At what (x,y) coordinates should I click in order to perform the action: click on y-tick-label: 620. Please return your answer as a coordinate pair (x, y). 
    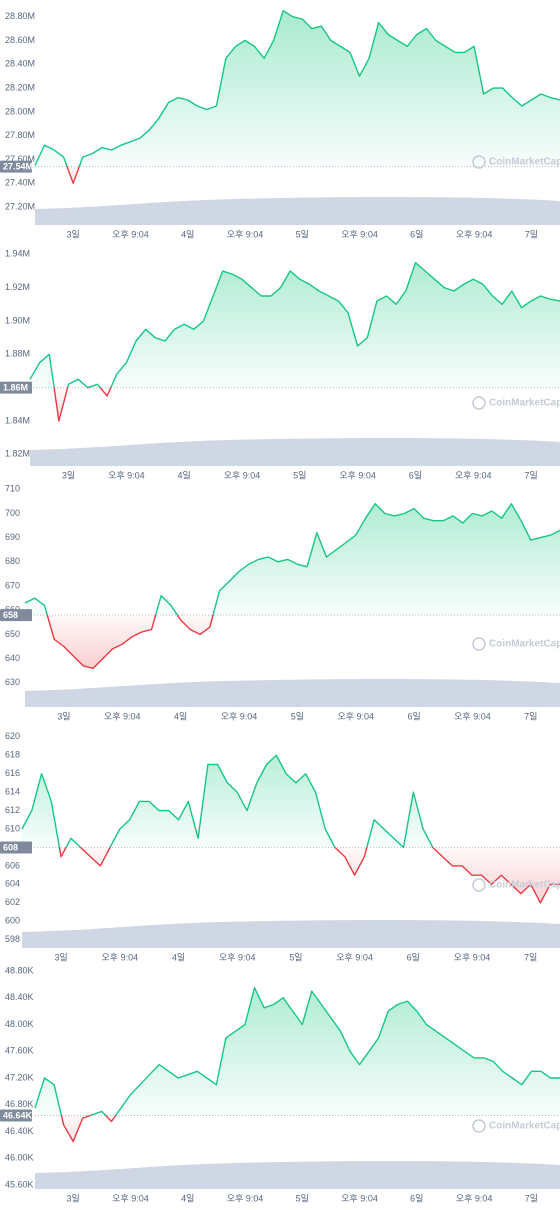
    Looking at the image, I should click on (12, 736).